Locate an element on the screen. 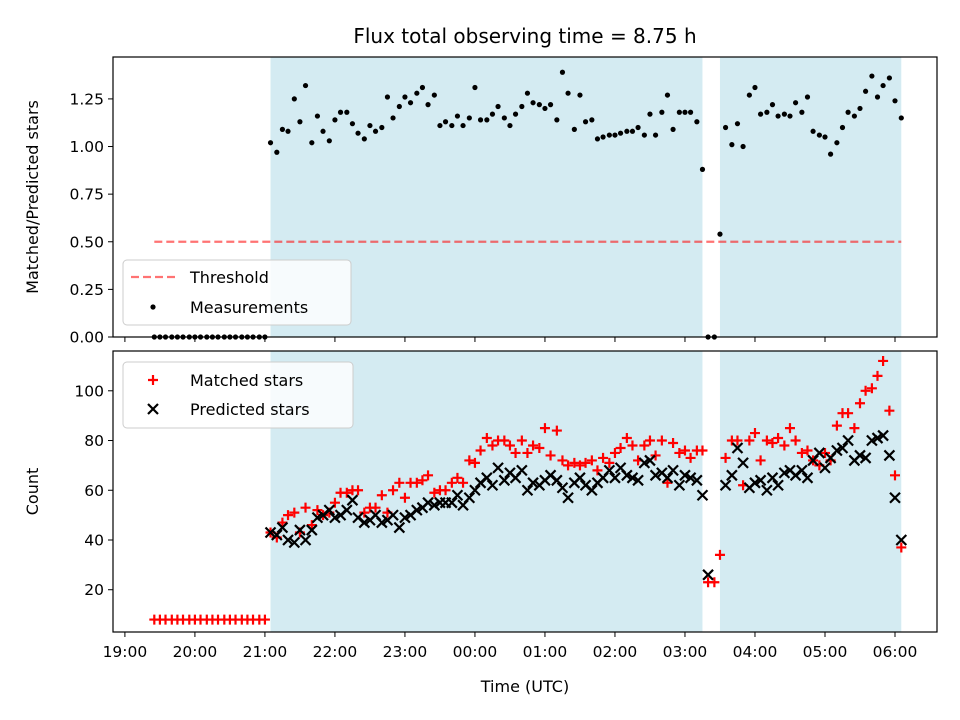 The width and height of the screenshot is (960, 720). bottom-legend: Matched stars Predicted stars is located at coordinates (238, 395).